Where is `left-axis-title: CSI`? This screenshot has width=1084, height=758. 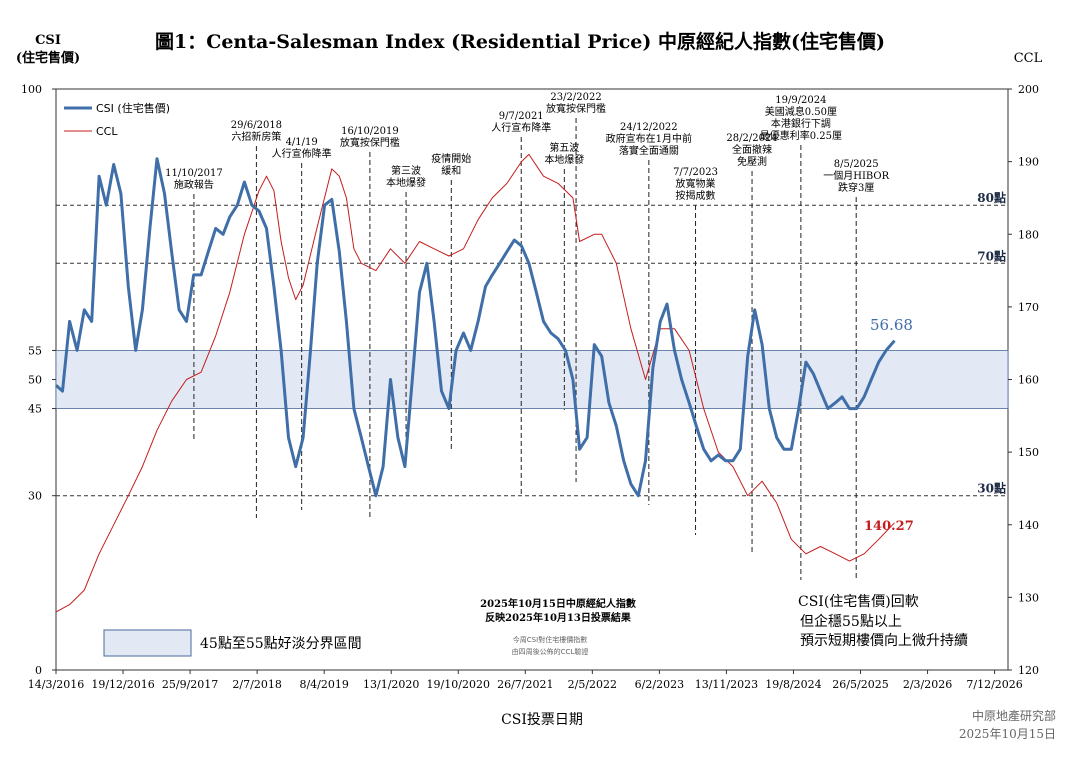 left-axis-title: CSI is located at coordinates (48, 40).